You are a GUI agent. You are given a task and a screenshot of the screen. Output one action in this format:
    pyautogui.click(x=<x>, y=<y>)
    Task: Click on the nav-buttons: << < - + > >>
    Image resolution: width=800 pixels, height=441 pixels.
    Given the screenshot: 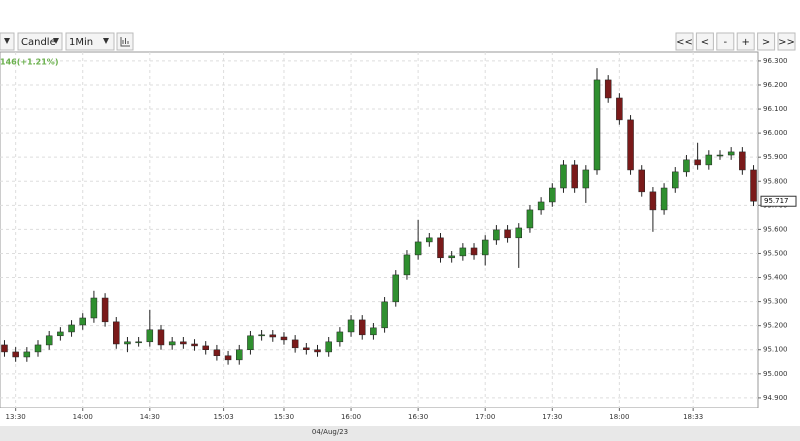 What is the action you would take?
    pyautogui.click(x=735, y=41)
    